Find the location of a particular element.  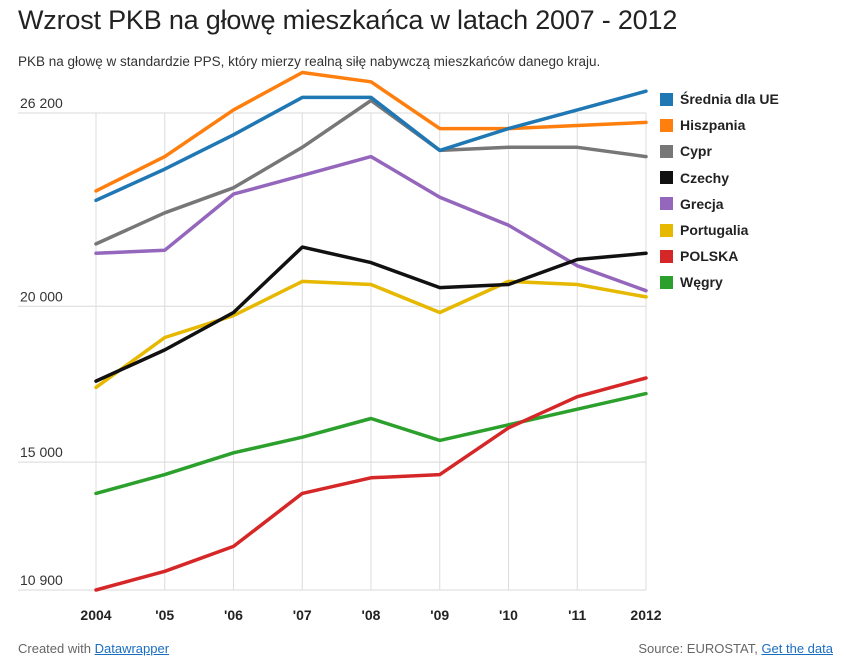

datawrapper-link: Datawrapper is located at coordinates (132, 648).